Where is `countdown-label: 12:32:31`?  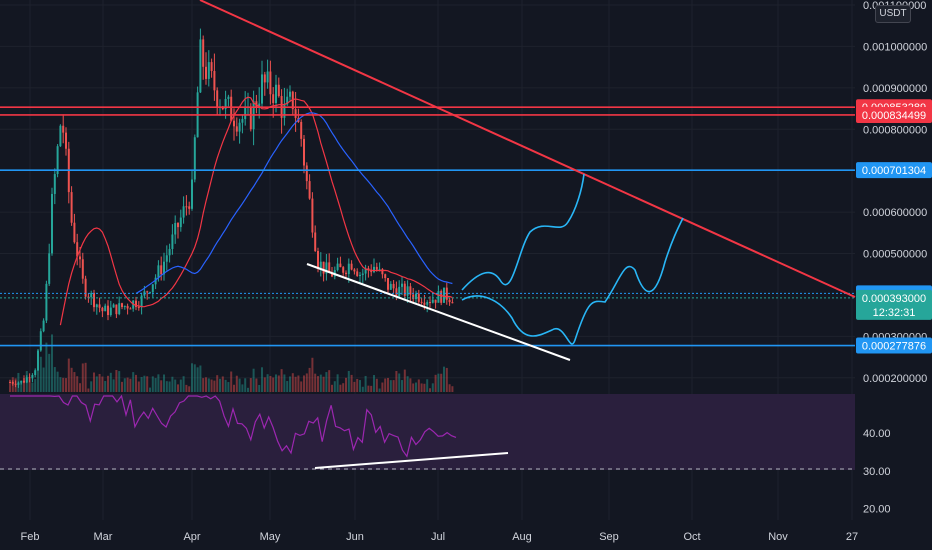 countdown-label: 12:32:31 is located at coordinates (894, 313).